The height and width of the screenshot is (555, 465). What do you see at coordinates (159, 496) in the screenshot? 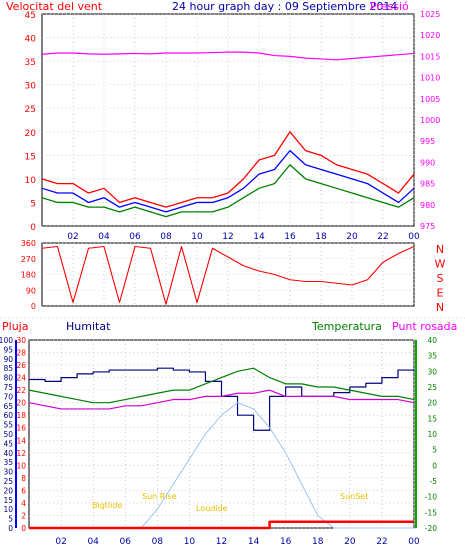
I see `sunrise-label: Sun Rise` at bounding box center [159, 496].